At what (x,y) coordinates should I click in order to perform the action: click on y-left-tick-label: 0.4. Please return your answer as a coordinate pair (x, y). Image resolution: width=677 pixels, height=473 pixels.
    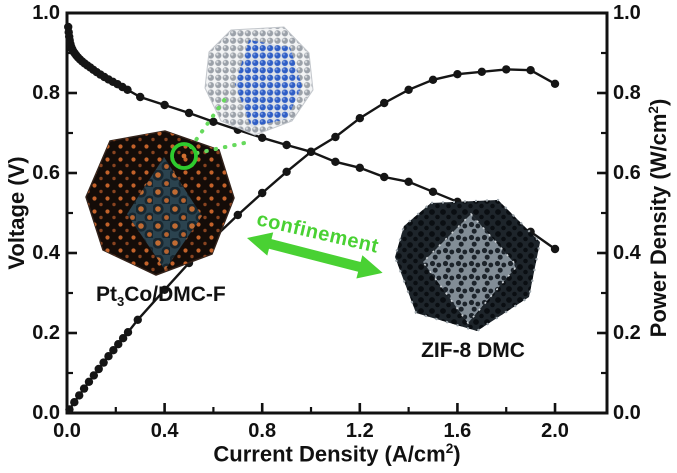
    Looking at the image, I should click on (46, 253).